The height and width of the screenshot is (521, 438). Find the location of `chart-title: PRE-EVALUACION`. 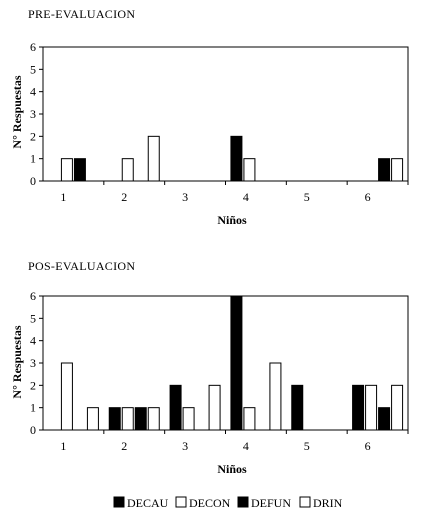

chart-title: PRE-EVALUACION is located at coordinates (81, 14).